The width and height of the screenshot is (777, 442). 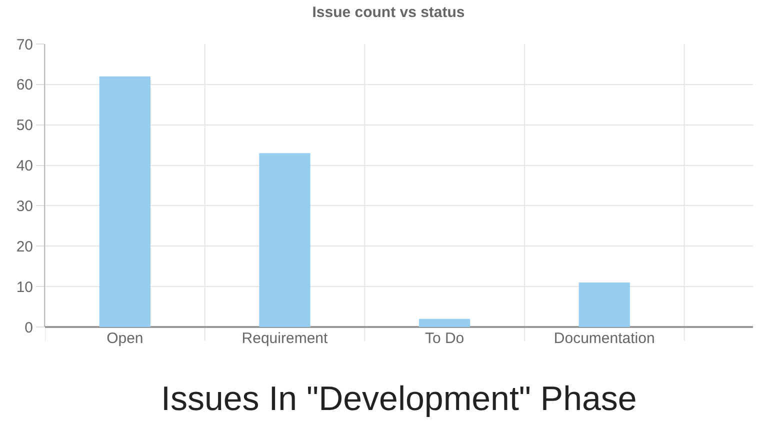 I want to click on y-tick-label: 0, so click(x=28, y=327).